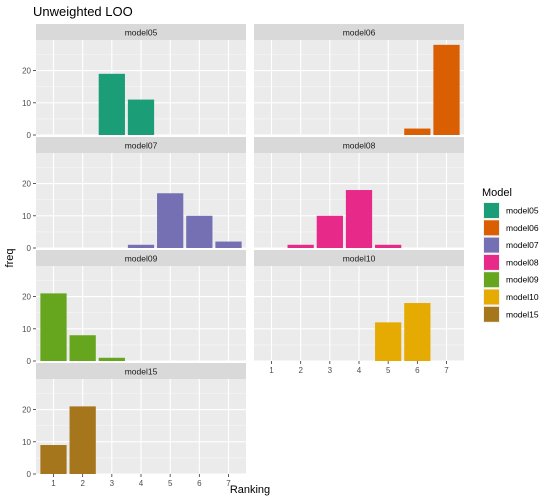  What do you see at coordinates (83, 11) in the screenshot?
I see `chart-title: Unweighted LOO` at bounding box center [83, 11].